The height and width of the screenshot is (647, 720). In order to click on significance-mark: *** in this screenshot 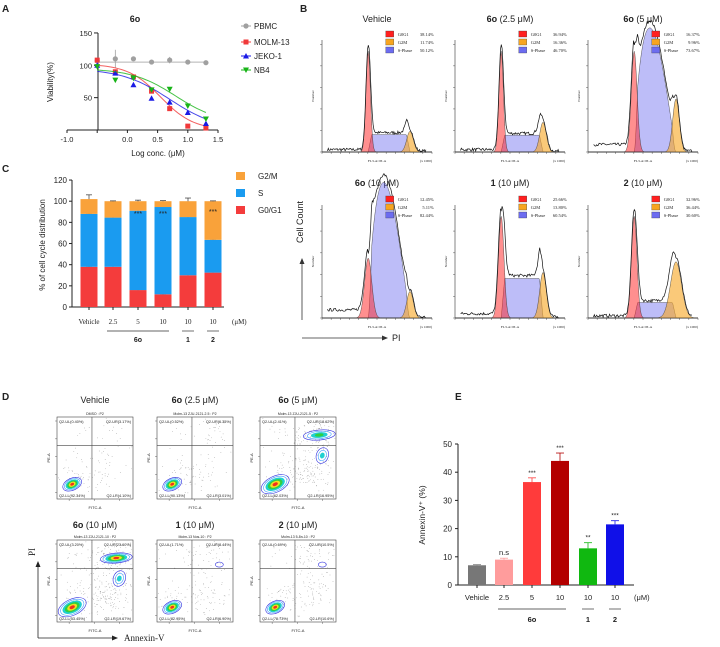, I will do `click(615, 516)`.